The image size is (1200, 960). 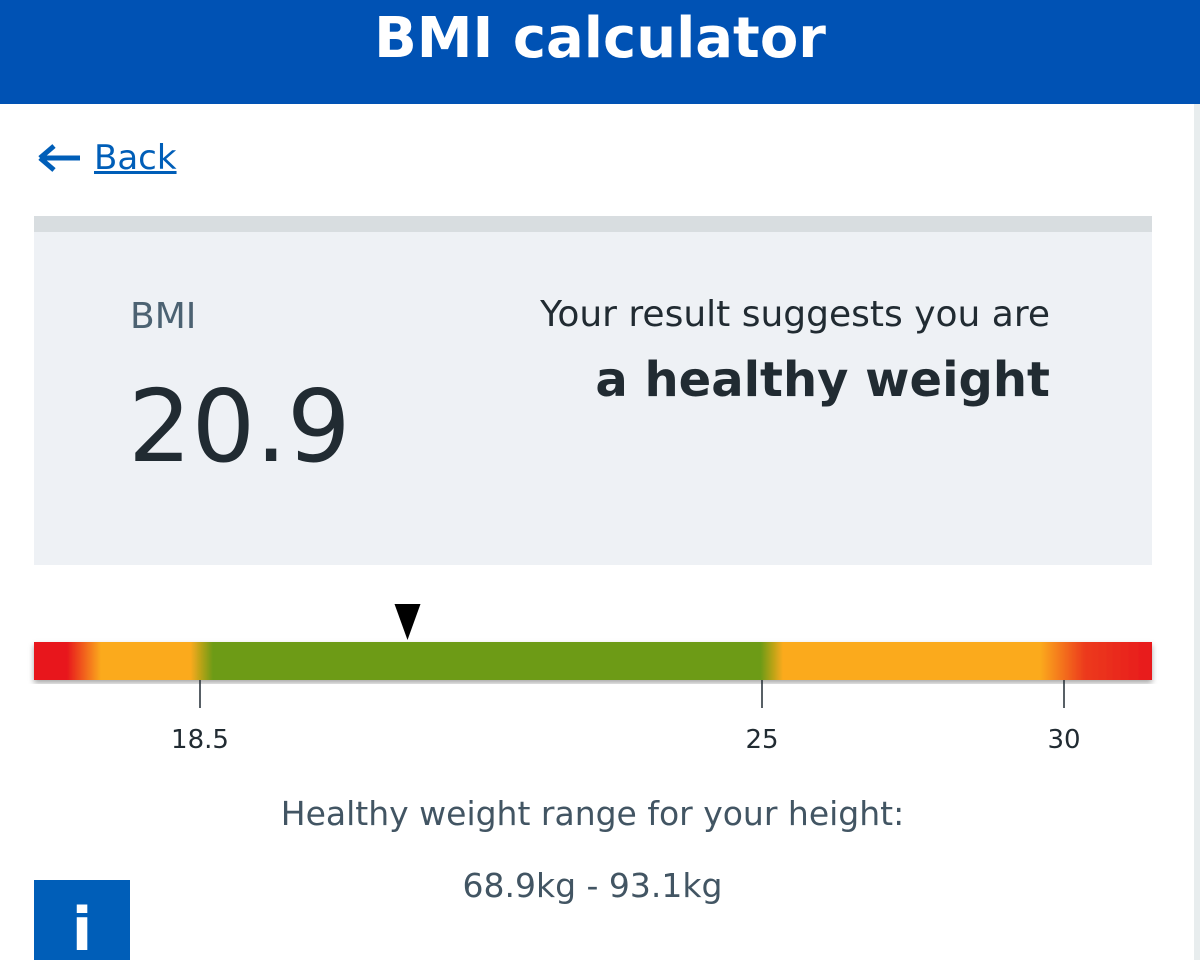 What do you see at coordinates (239, 426) in the screenshot?
I see `bmi-value: 20.9` at bounding box center [239, 426].